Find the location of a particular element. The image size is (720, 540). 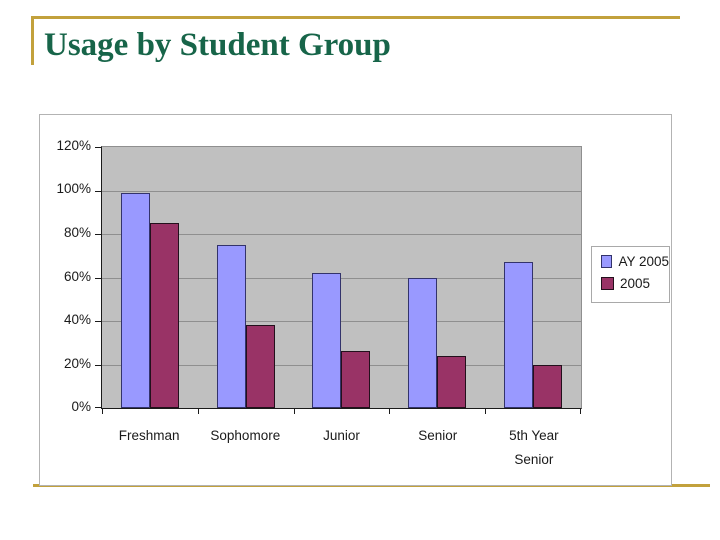

legend-item-2005: 2005 is located at coordinates (635, 283).